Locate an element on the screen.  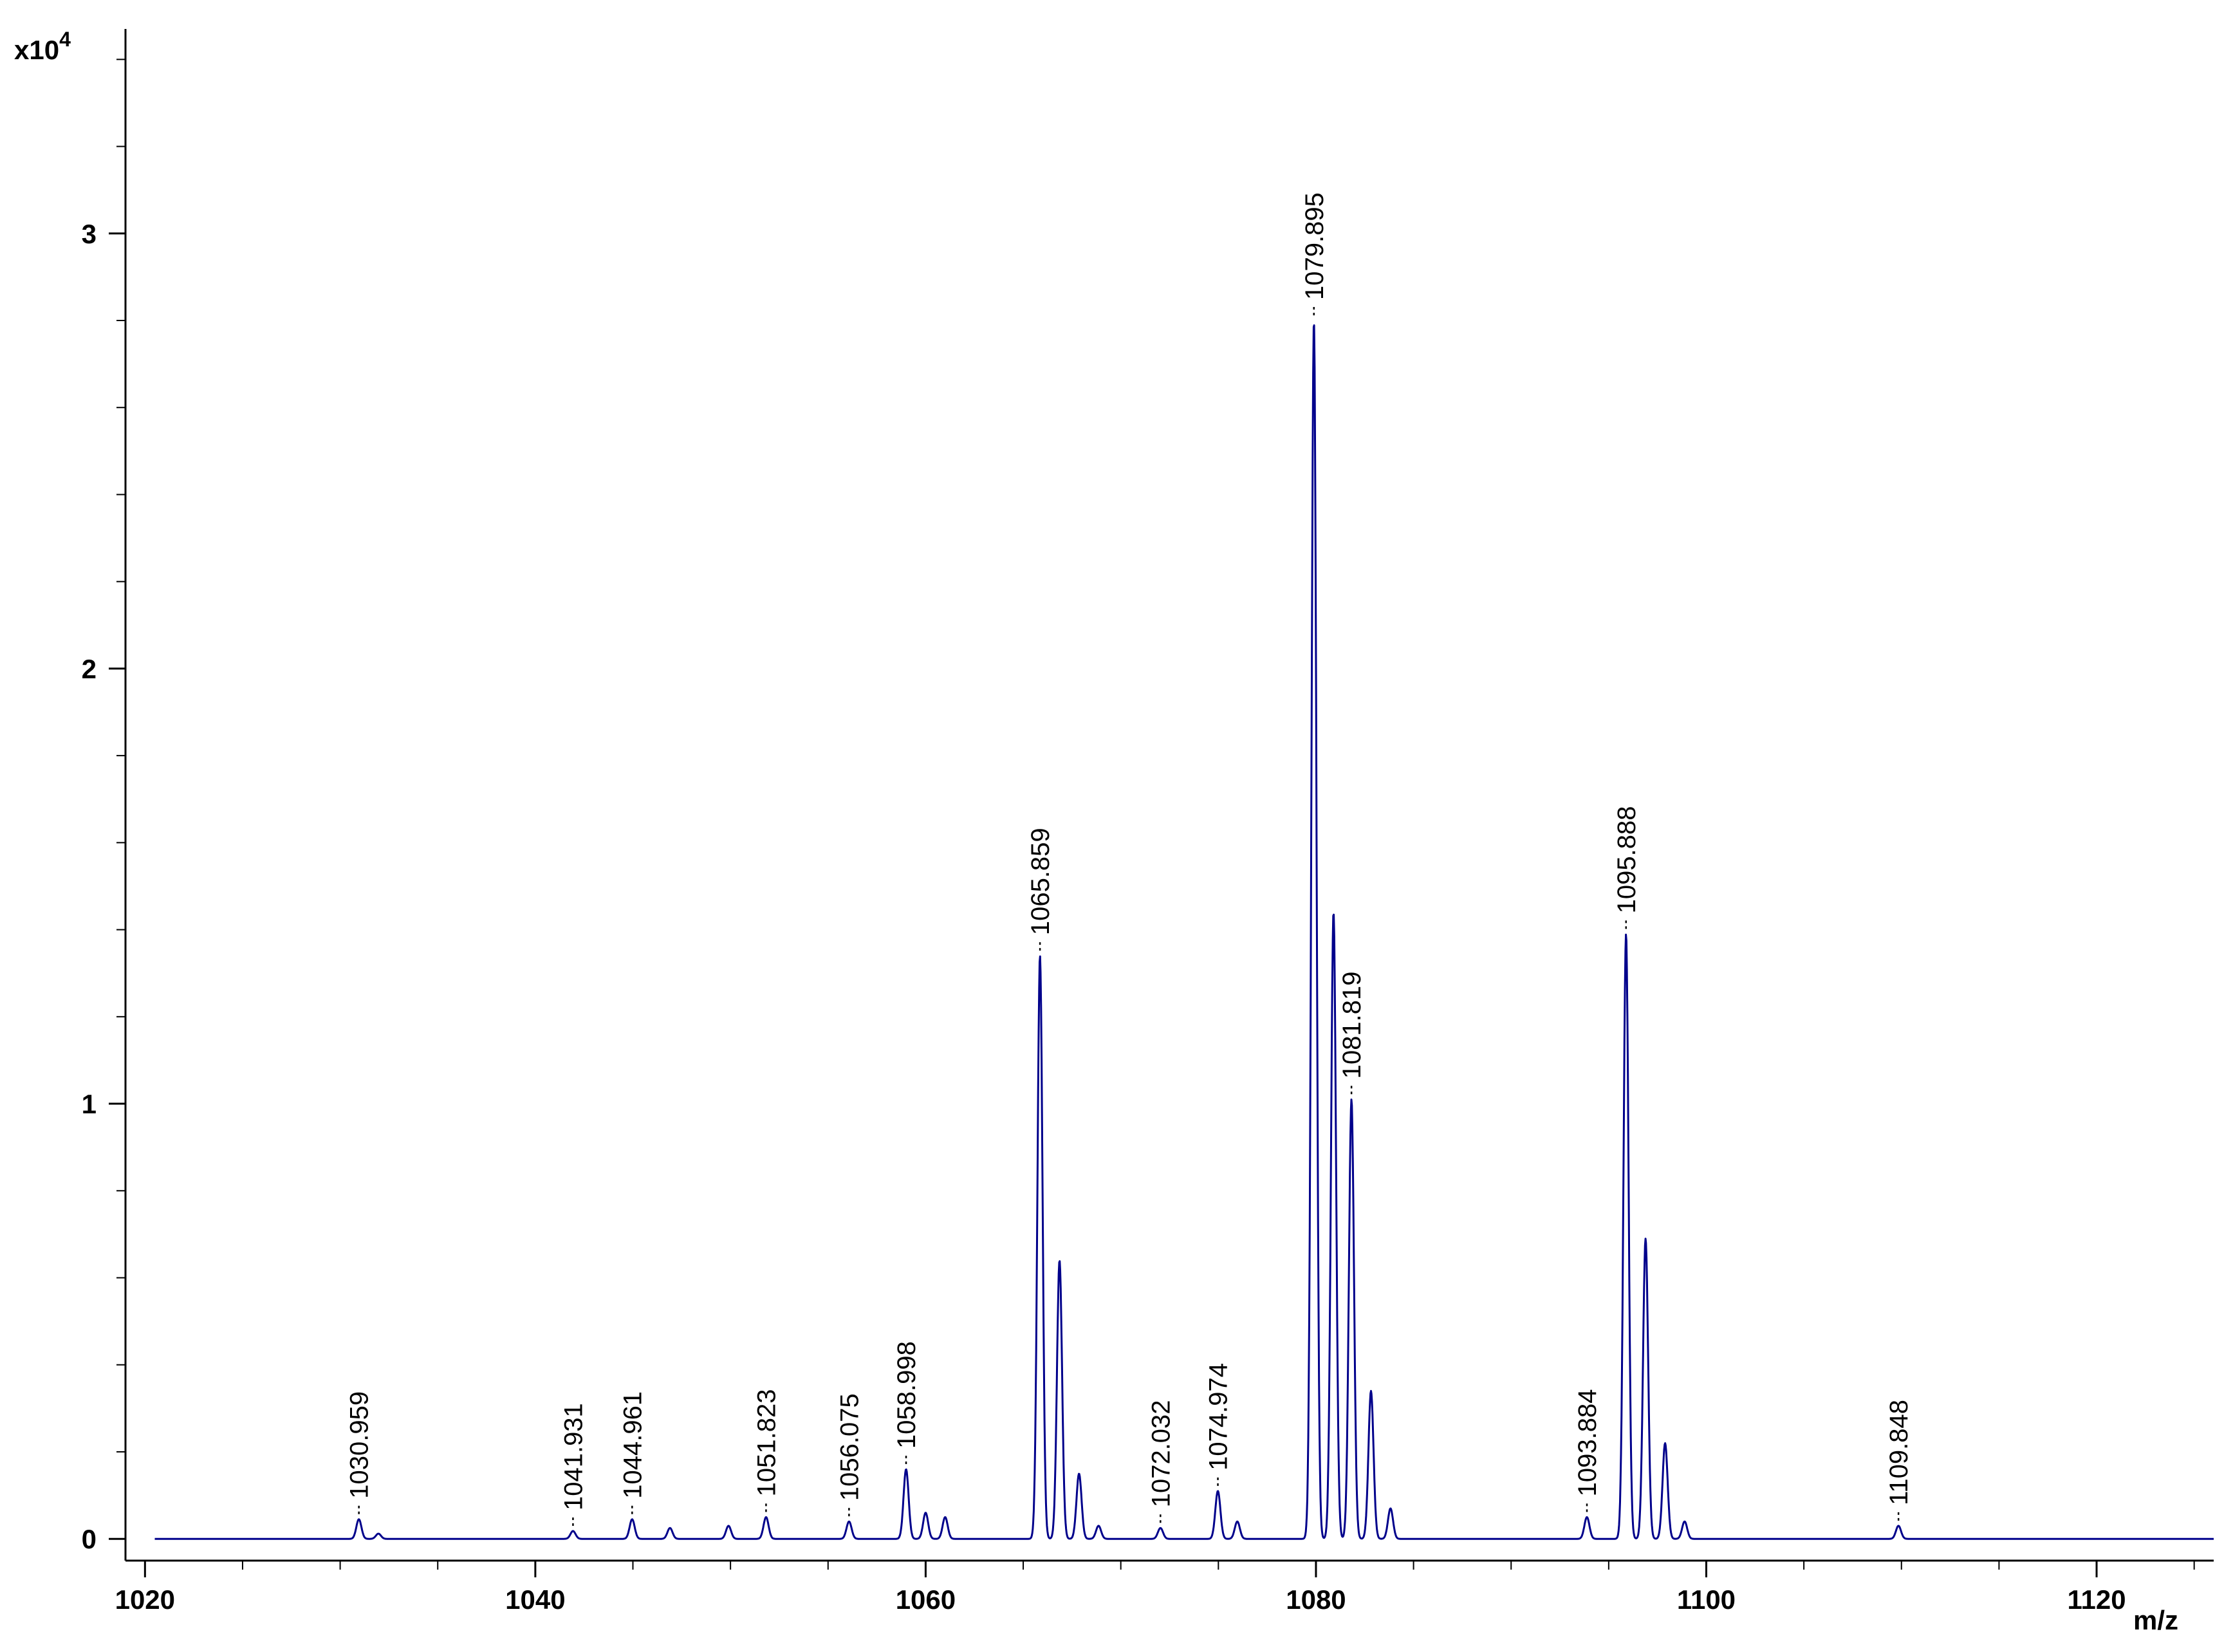
peak-label: 1109.848 is located at coordinates (1899, 1452).